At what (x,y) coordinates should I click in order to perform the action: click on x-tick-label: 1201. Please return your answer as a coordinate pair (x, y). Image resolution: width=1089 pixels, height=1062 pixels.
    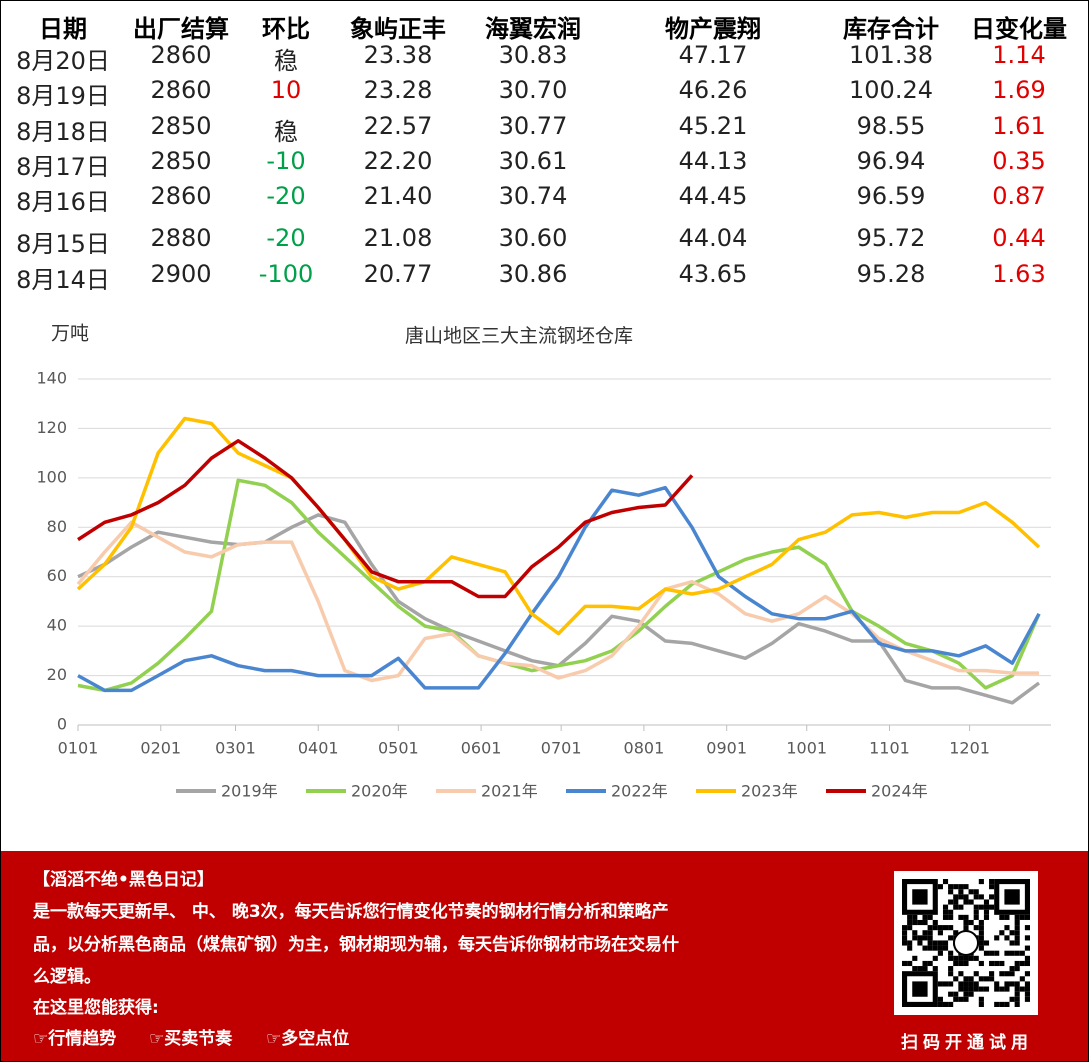
    Looking at the image, I should click on (969, 748).